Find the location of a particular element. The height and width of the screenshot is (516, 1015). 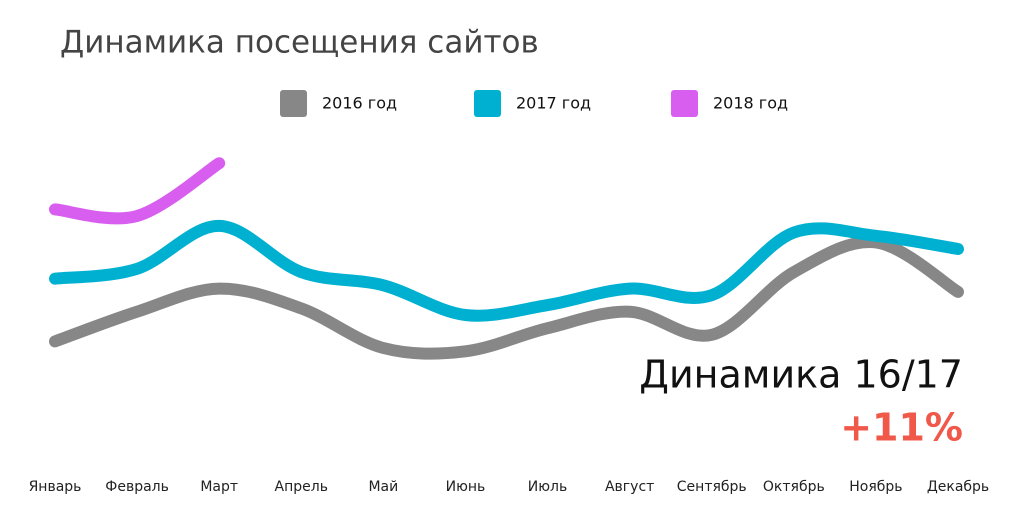

x-tick-label: Апрель is located at coordinates (301, 487).